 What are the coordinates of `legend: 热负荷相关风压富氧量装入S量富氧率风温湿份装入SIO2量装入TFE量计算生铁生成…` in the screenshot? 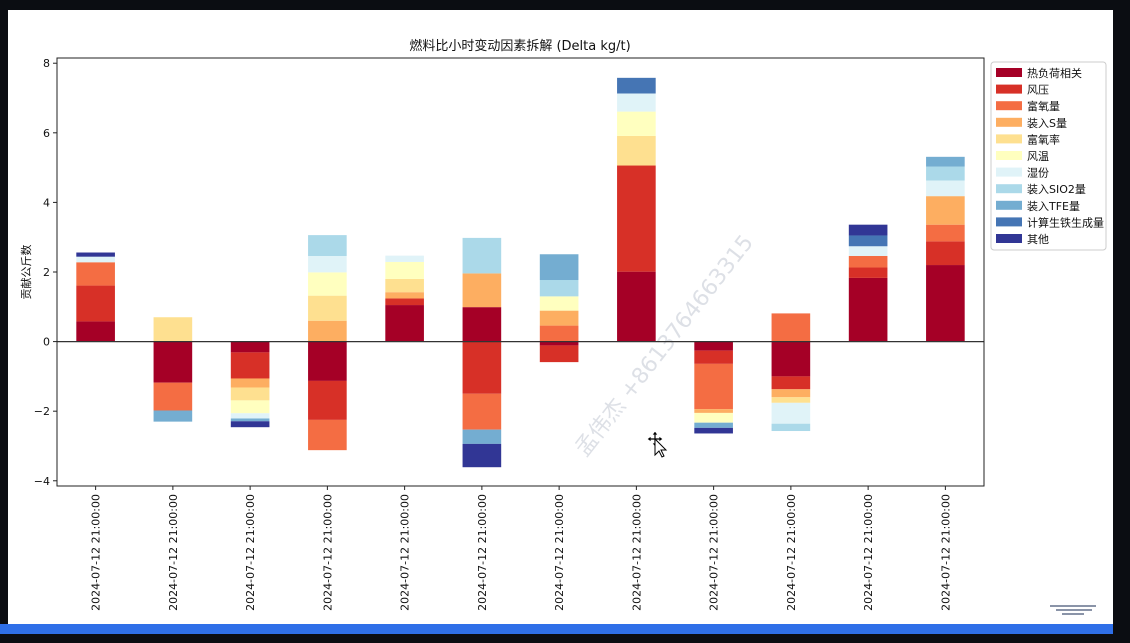 It's located at (1048, 156).